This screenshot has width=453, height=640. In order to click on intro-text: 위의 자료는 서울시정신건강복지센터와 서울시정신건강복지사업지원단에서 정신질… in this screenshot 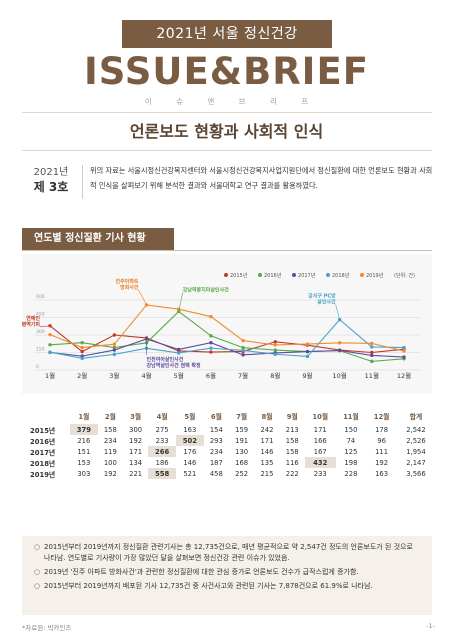, I will do `click(261, 178)`.